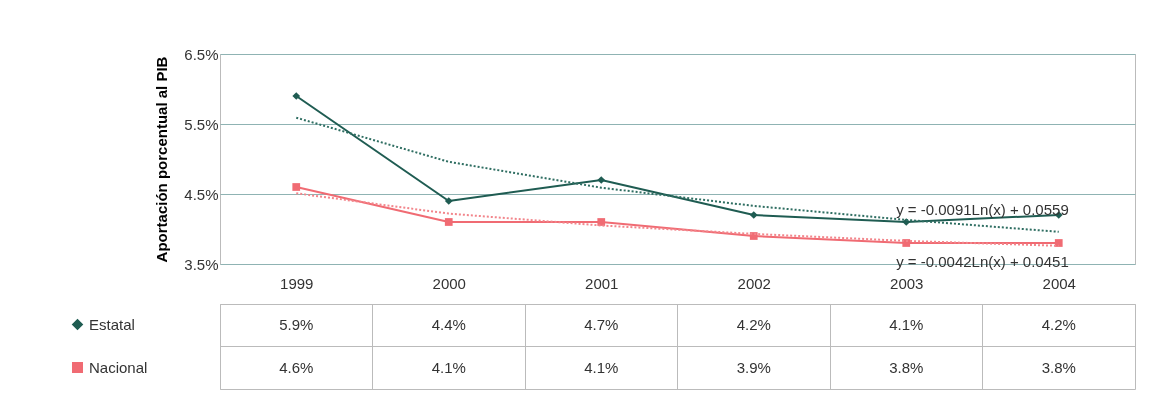 The width and height of the screenshot is (1154, 411). I want to click on data-label: 4.4%, so click(448, 325).